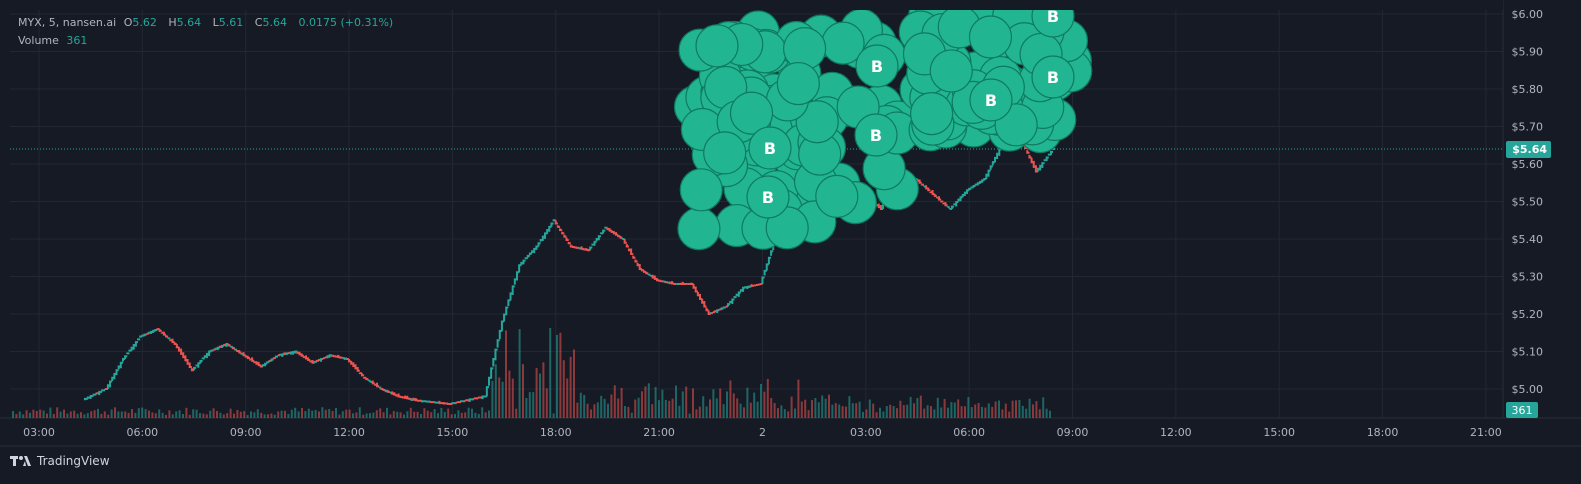 This screenshot has height=484, width=1581. What do you see at coordinates (228, 22) in the screenshot?
I see `low-value: L5.61` at bounding box center [228, 22].